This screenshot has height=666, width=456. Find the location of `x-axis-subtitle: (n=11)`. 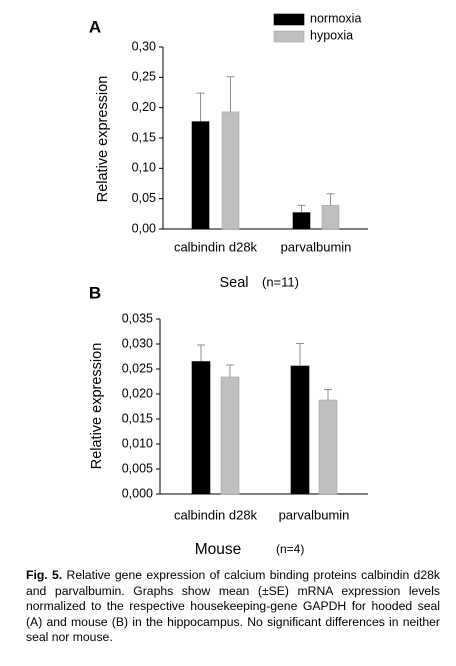

x-axis-subtitle: (n=11) is located at coordinates (280, 281).